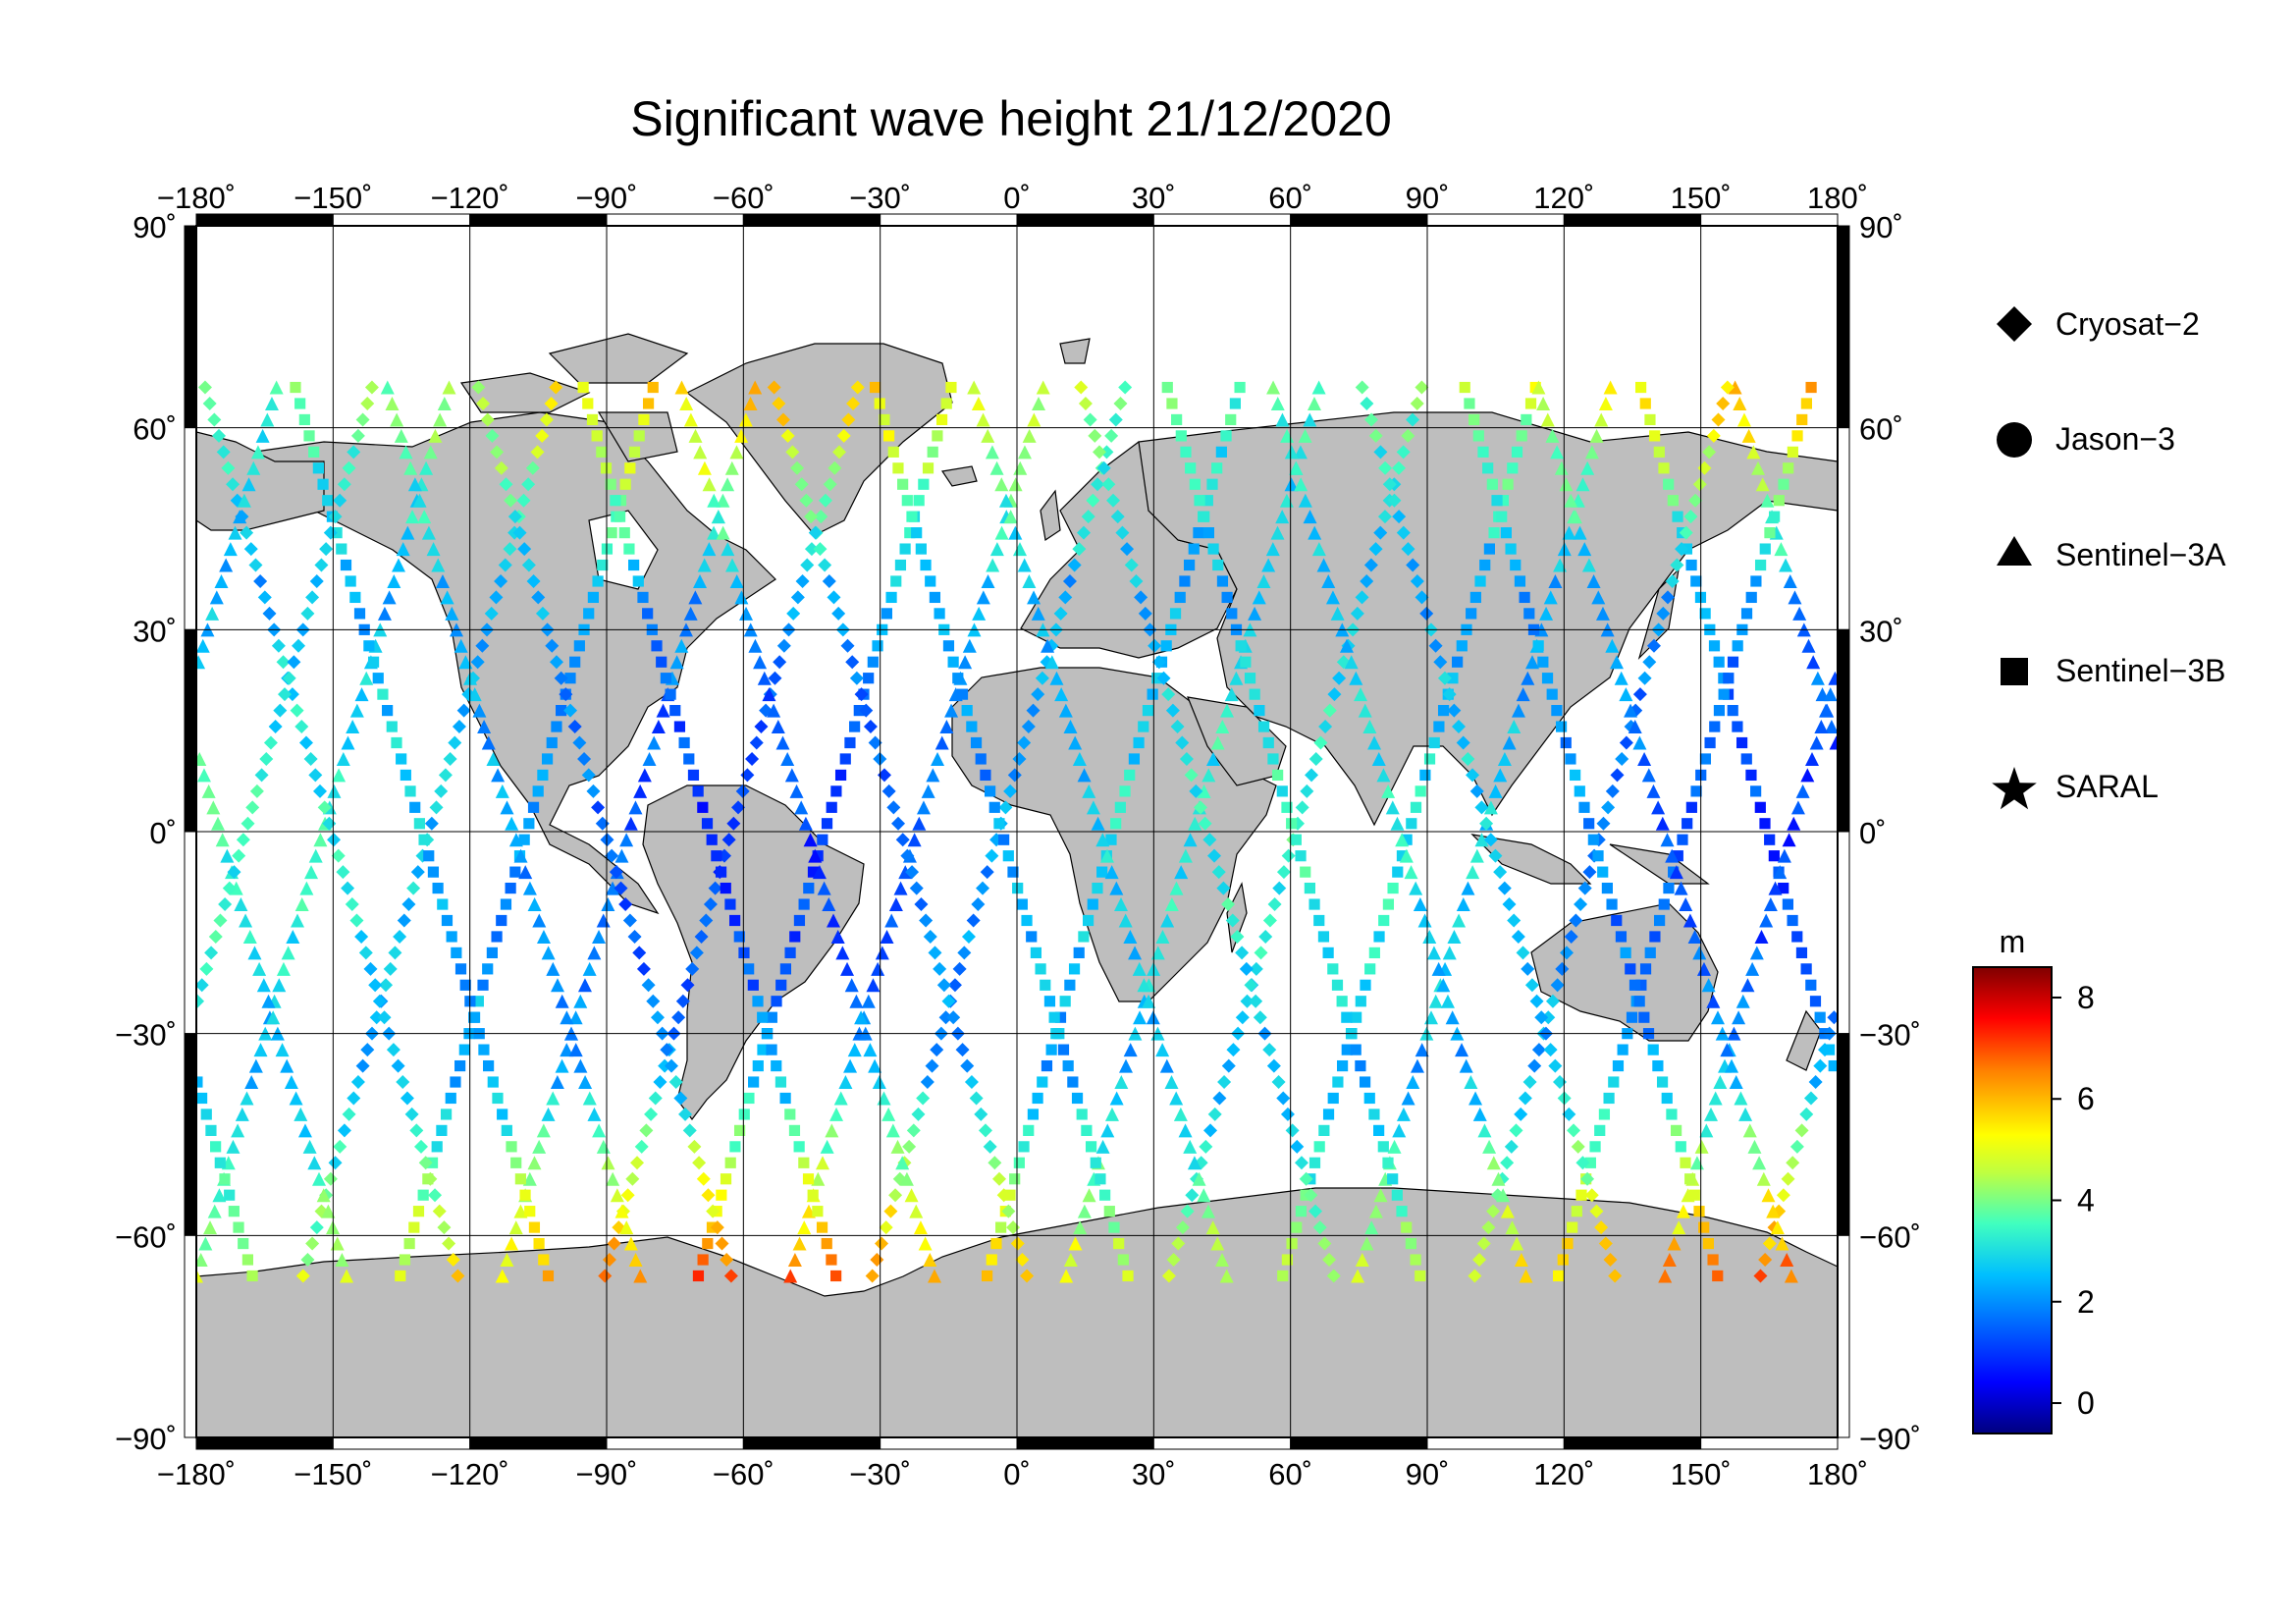  What do you see at coordinates (1017, 1474) in the screenshot?
I see `lon-tick-label-bottom: 0˚` at bounding box center [1017, 1474].